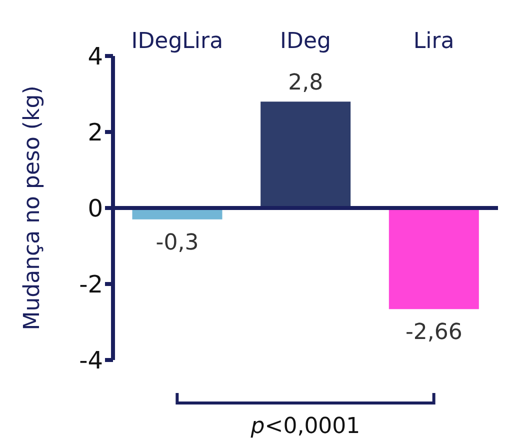 The width and height of the screenshot is (506, 443). What do you see at coordinates (177, 243) in the screenshot?
I see `data-label: -0,3` at bounding box center [177, 243].